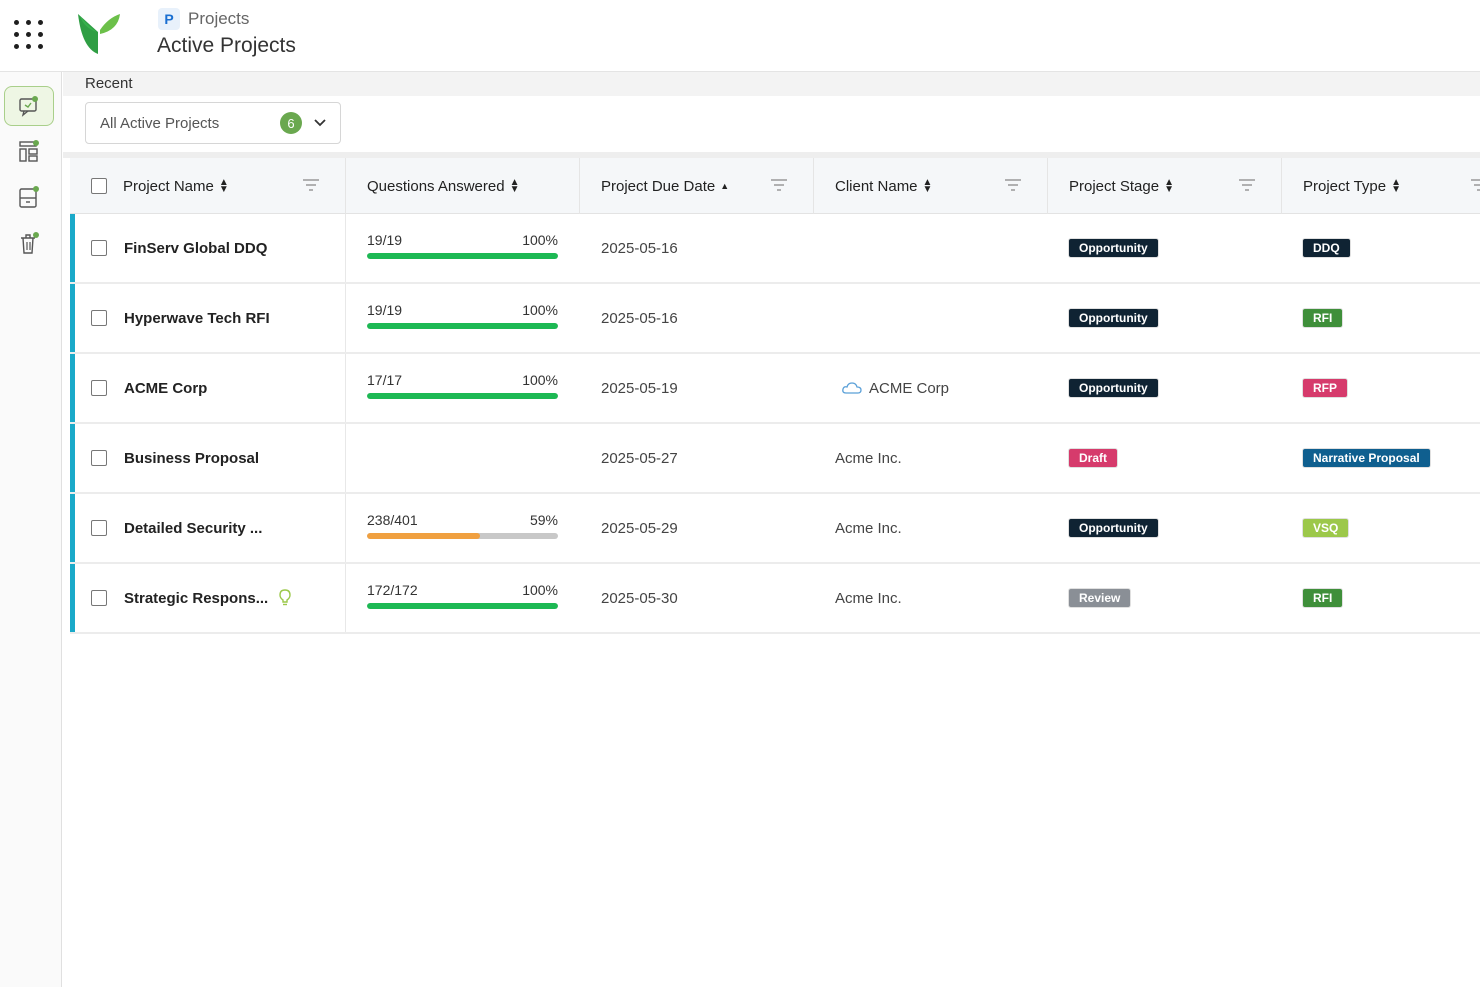 The height and width of the screenshot is (987, 1480). I want to click on project-type-cell: RFP, so click(1325, 388).